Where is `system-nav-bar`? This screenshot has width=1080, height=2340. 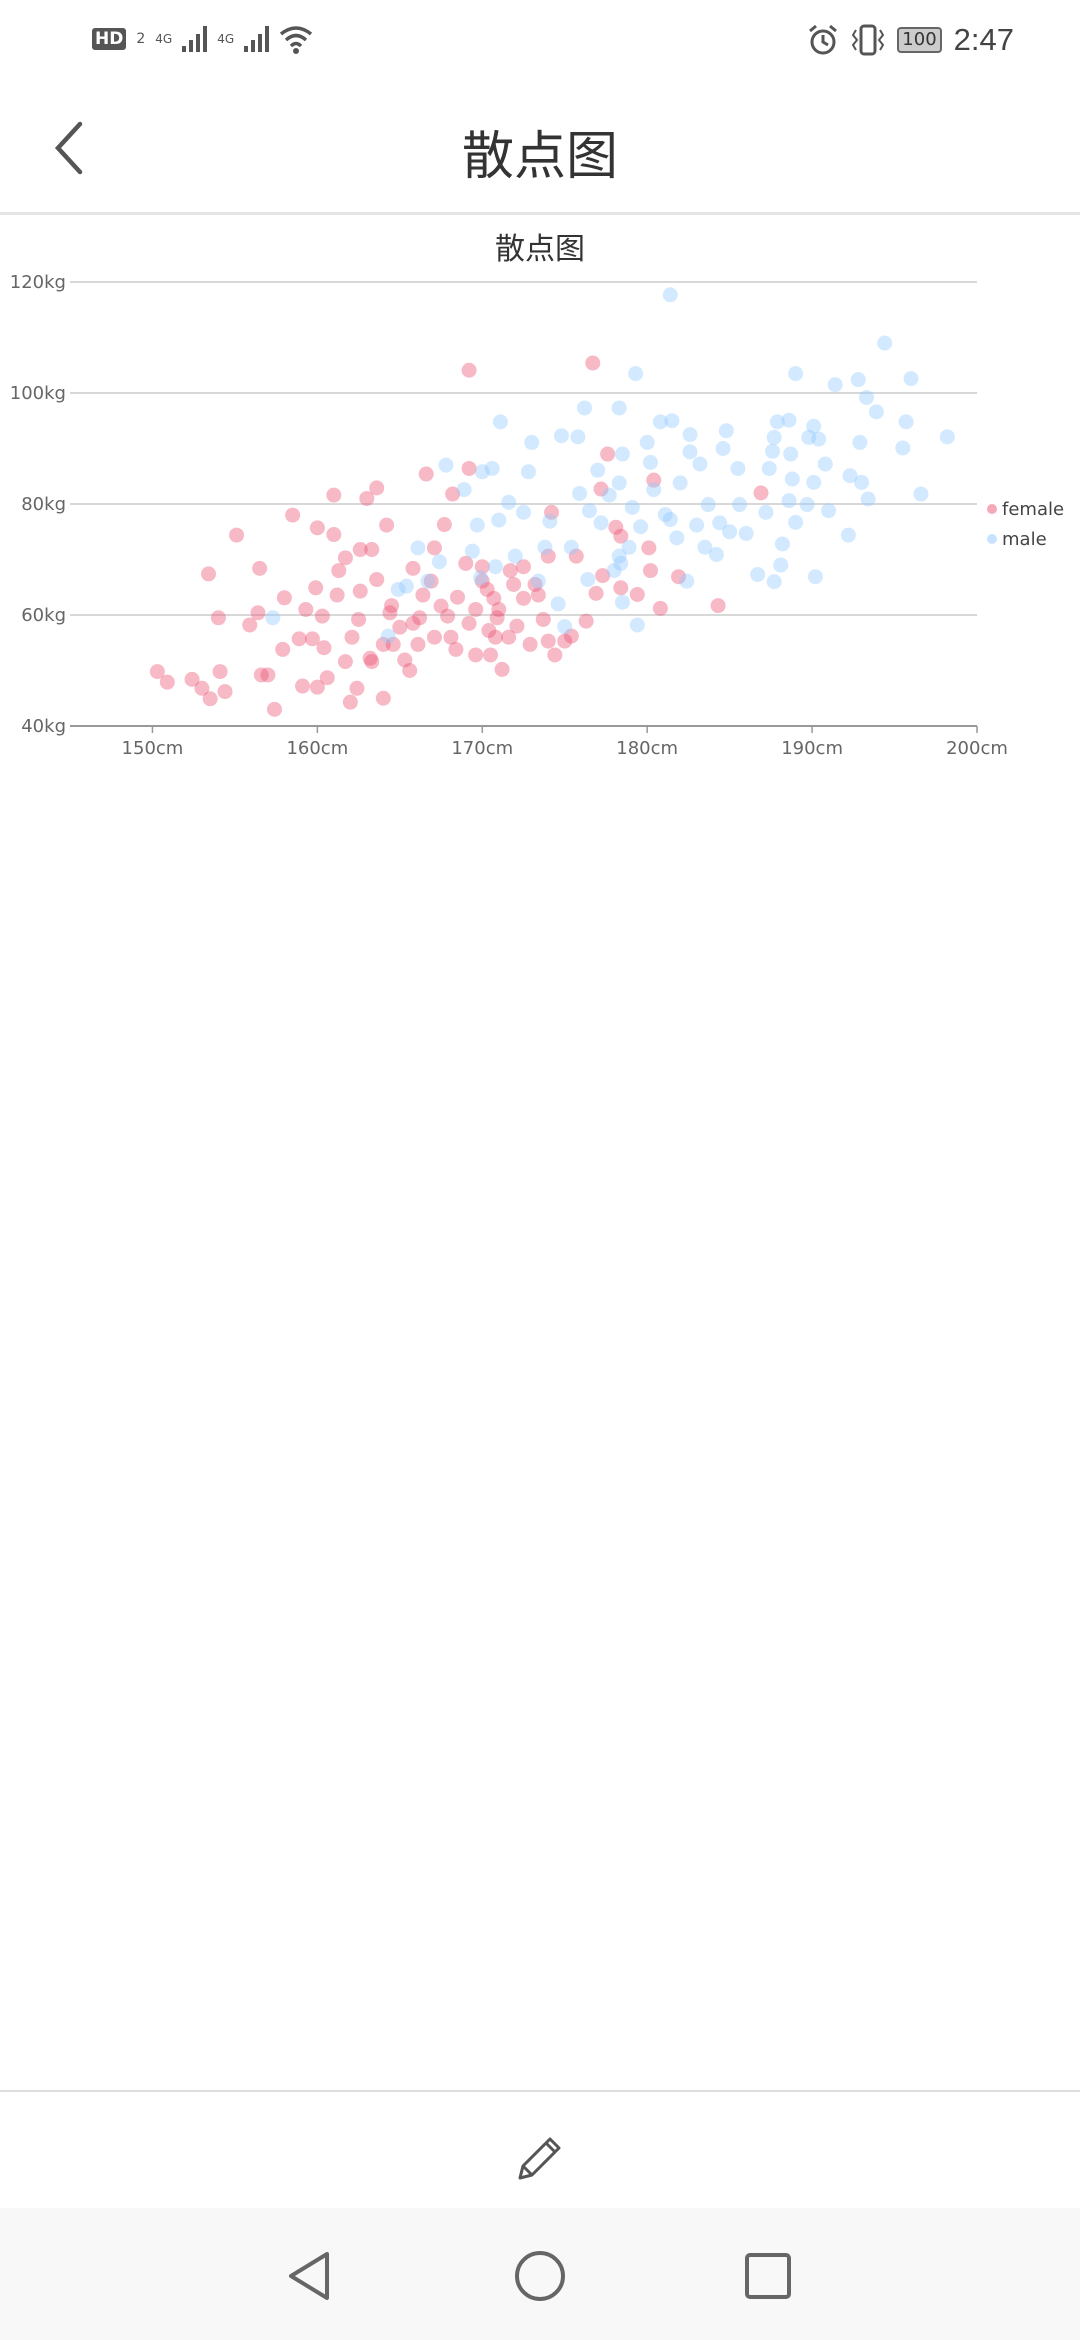
system-nav-bar is located at coordinates (540, 2274).